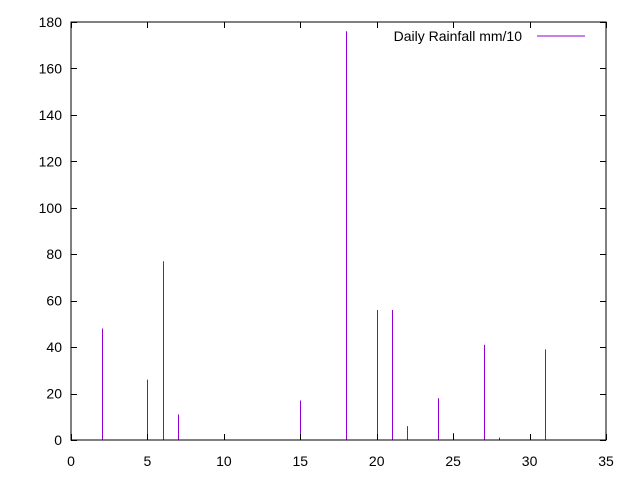 This screenshot has height=480, width=640. What do you see at coordinates (58, 440) in the screenshot?
I see `y-tick-label: 0` at bounding box center [58, 440].